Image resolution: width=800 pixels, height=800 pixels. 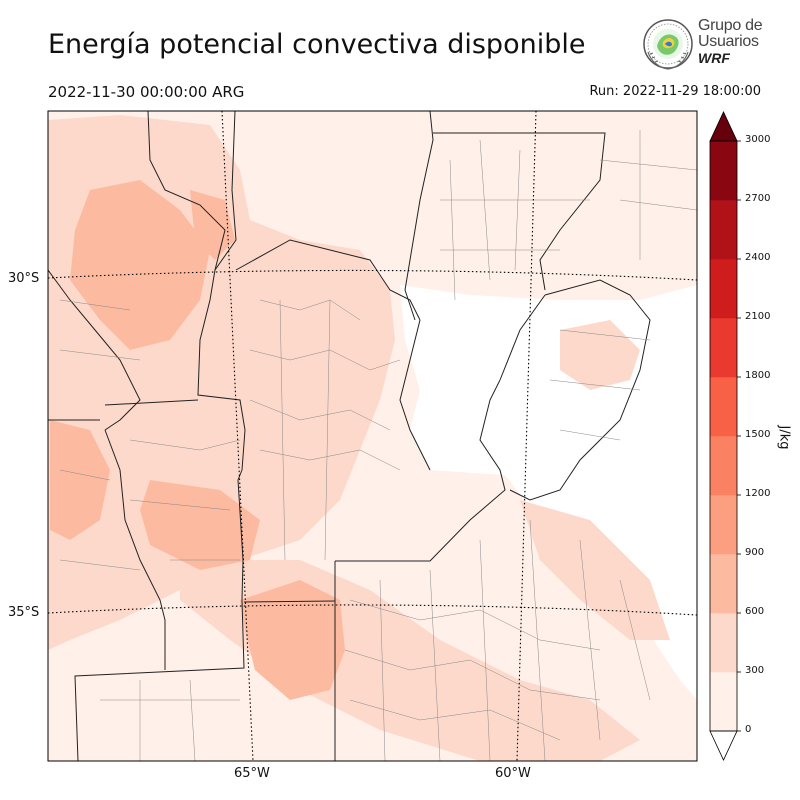 I want to click on logo-emblem-icon, so click(x=668, y=44).